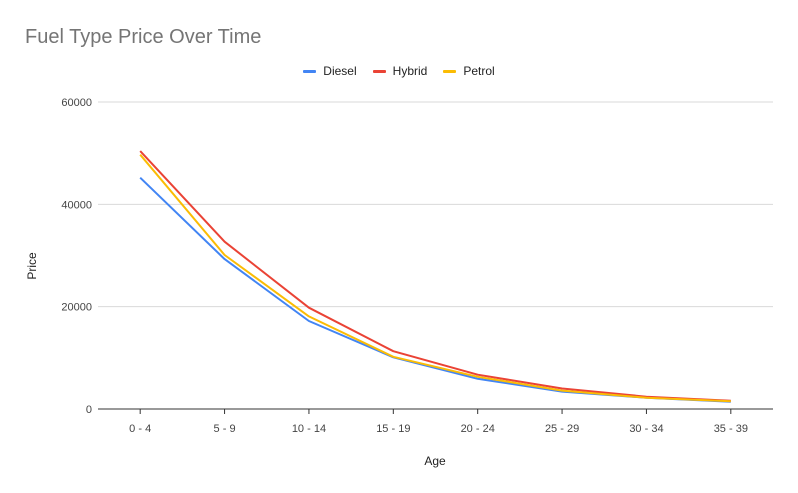 The image size is (798, 493). I want to click on x-tick-label: 5 - 9, so click(225, 429).